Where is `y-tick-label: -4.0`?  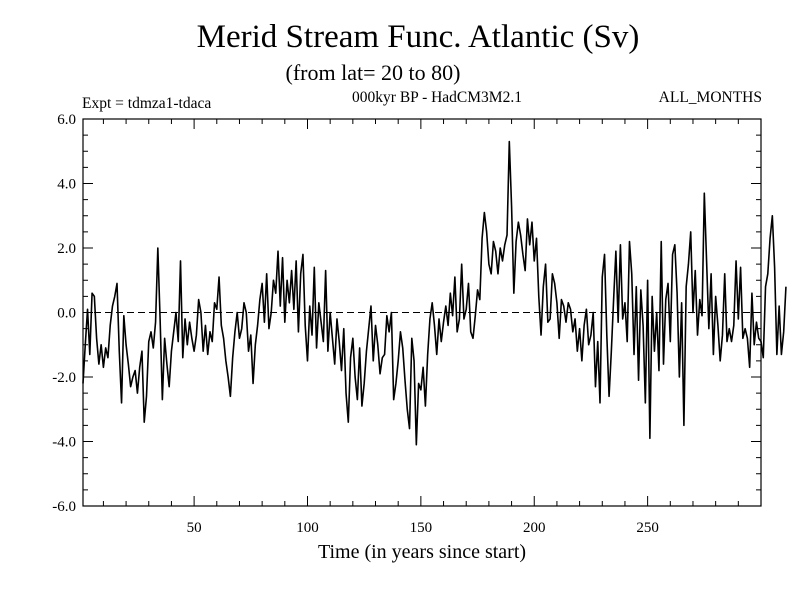 y-tick-label: -4.0 is located at coordinates (64, 443).